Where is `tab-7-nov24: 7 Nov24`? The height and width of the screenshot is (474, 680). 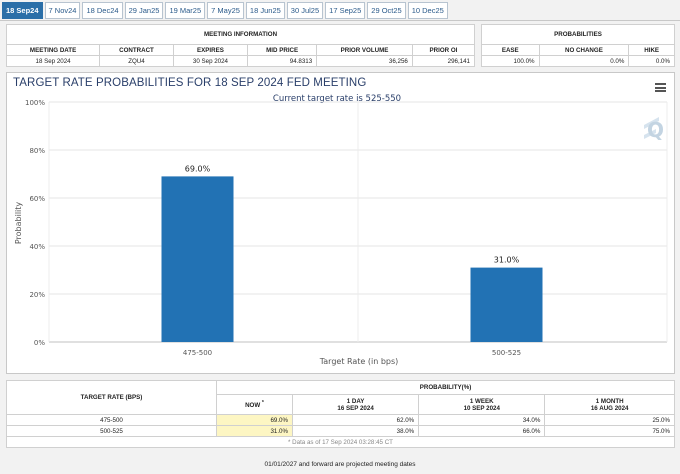 tab-7-nov24: 7 Nov24 is located at coordinates (62, 10).